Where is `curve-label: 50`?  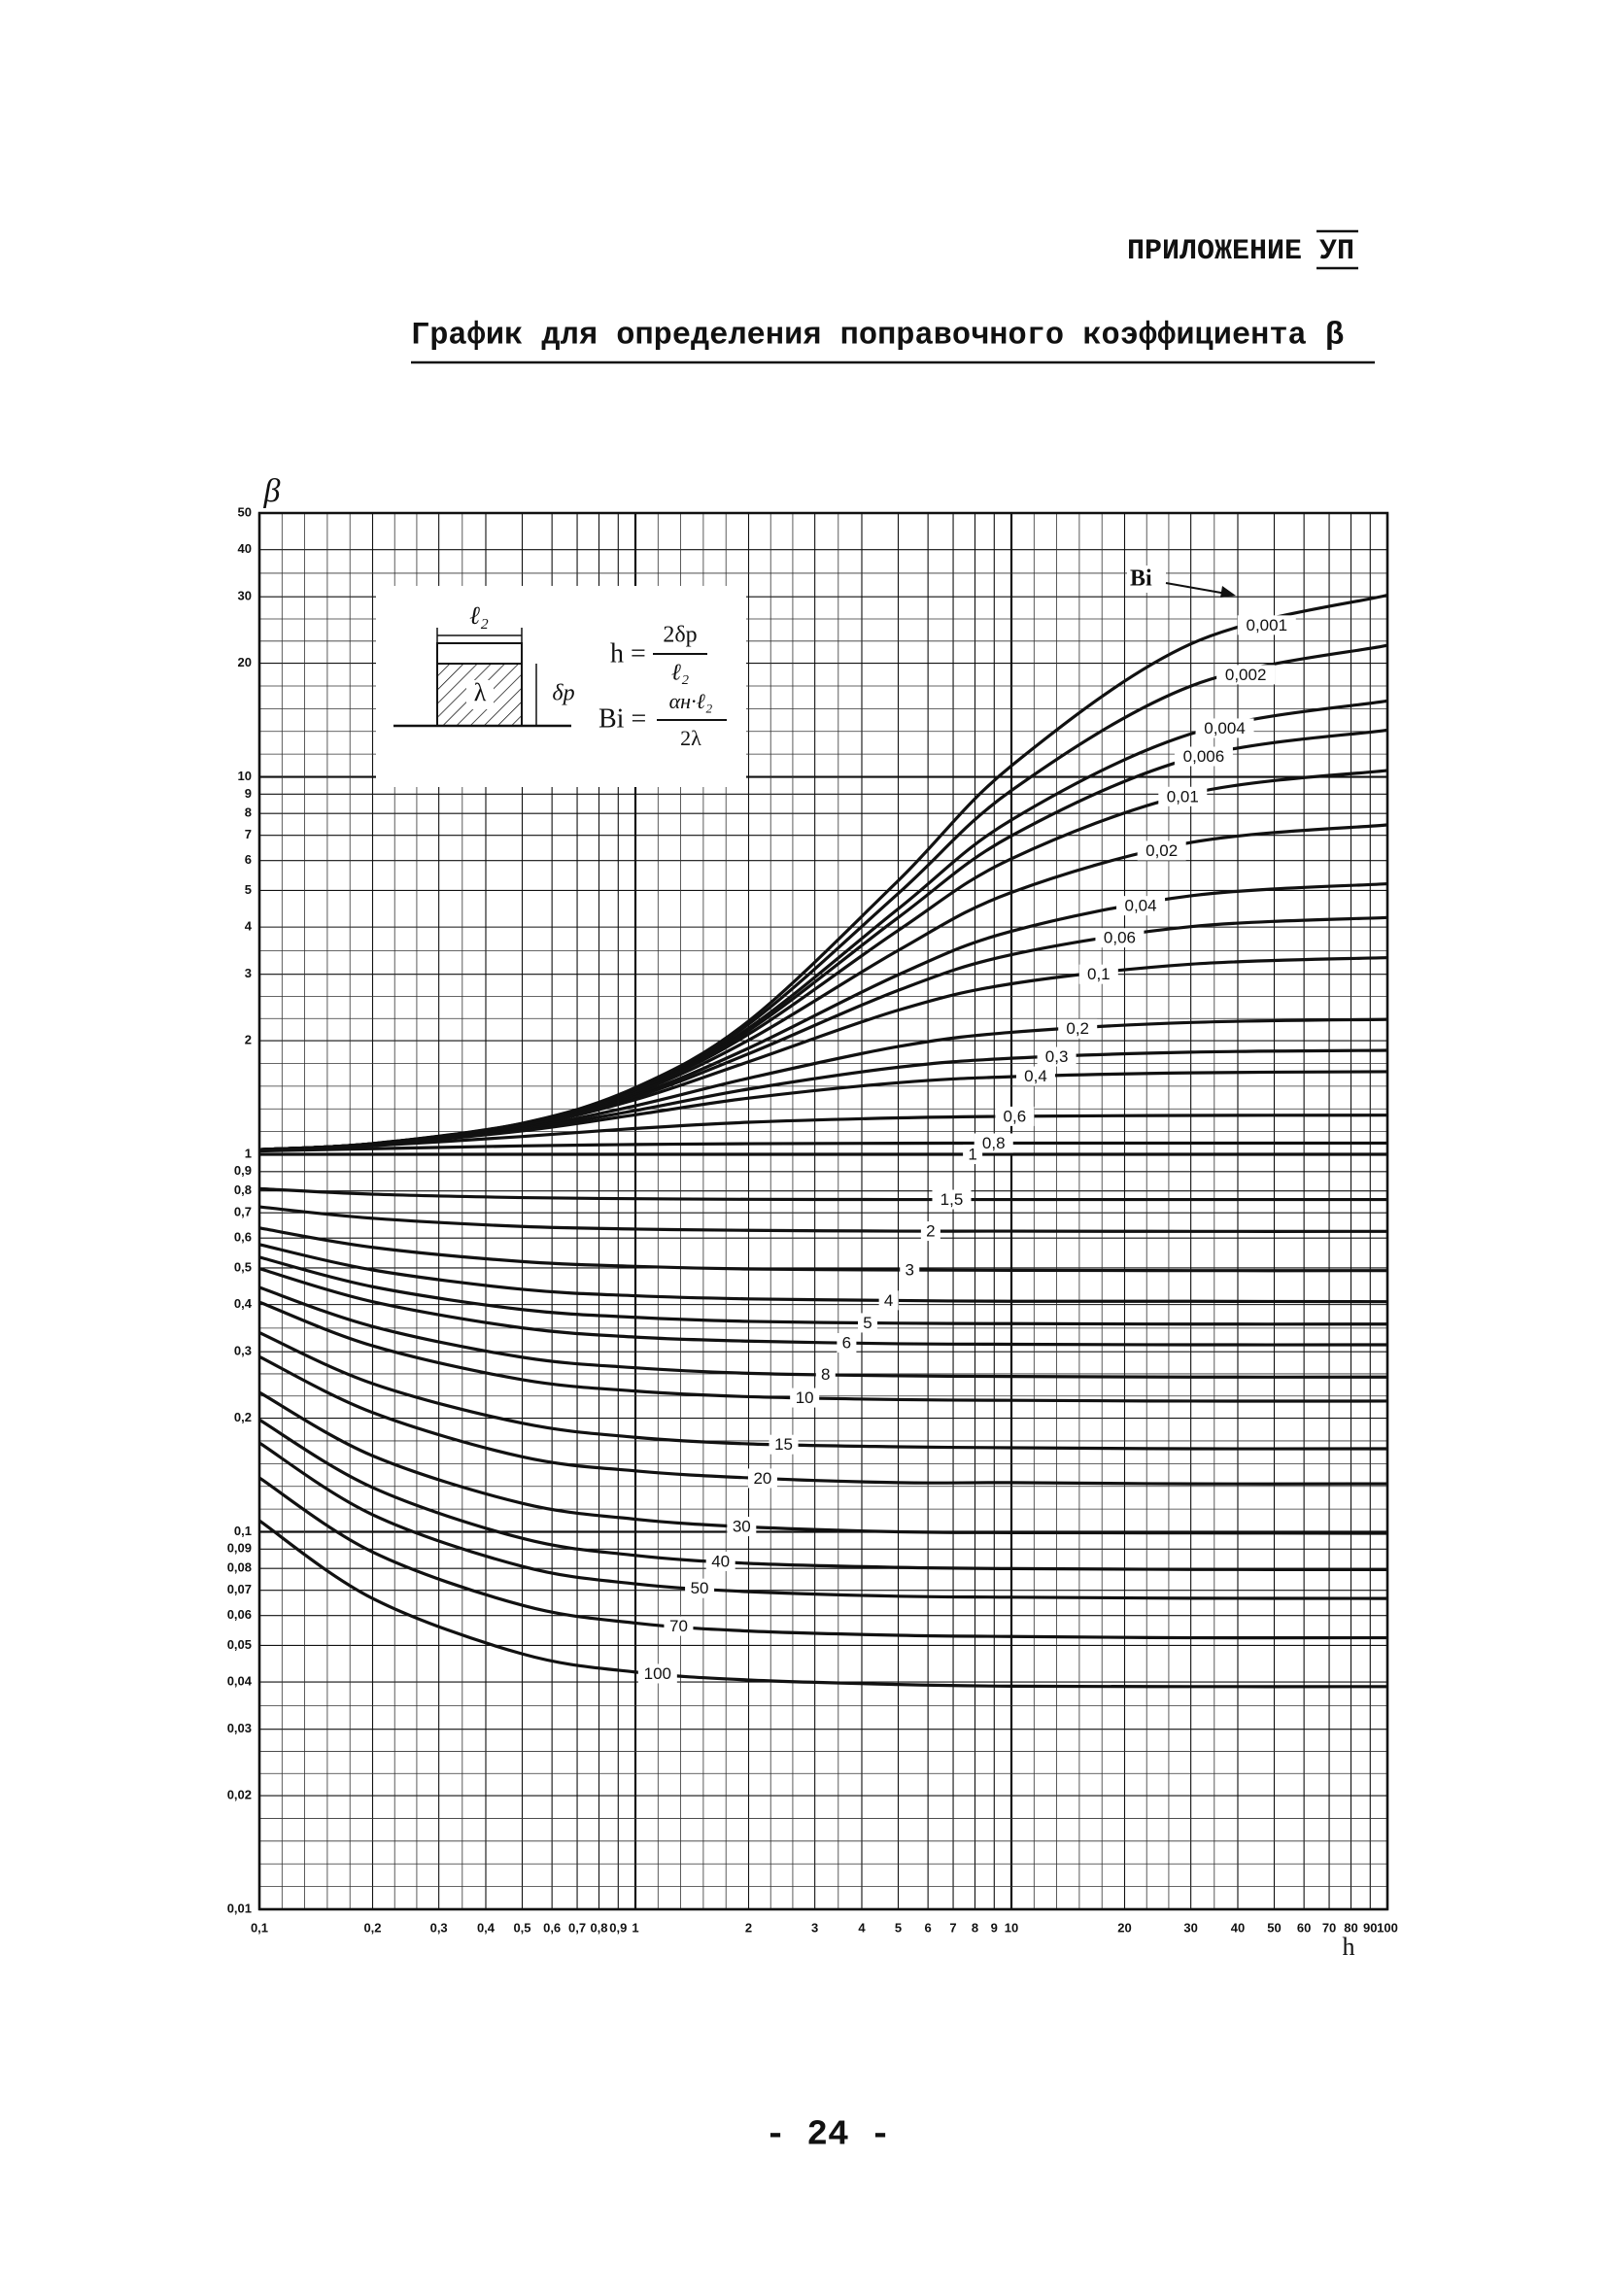
curve-label: 50 is located at coordinates (700, 1588).